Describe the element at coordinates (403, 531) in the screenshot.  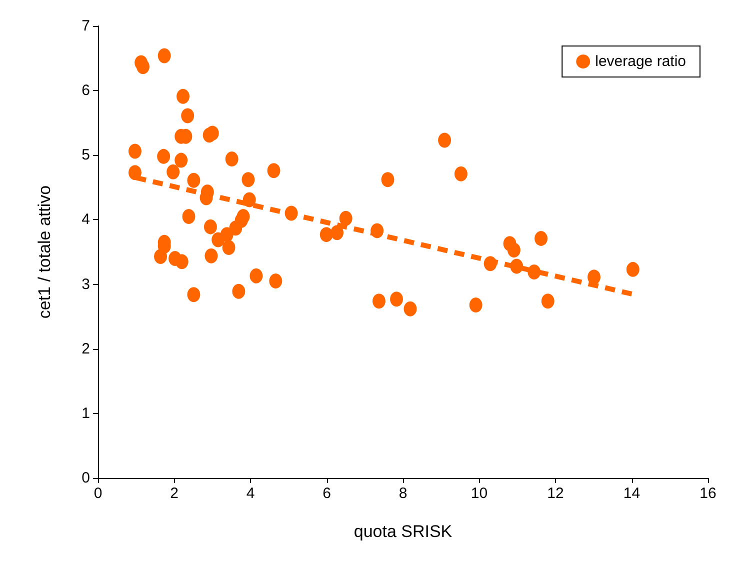
I see `x-axis-title: quota SRISK` at that location.